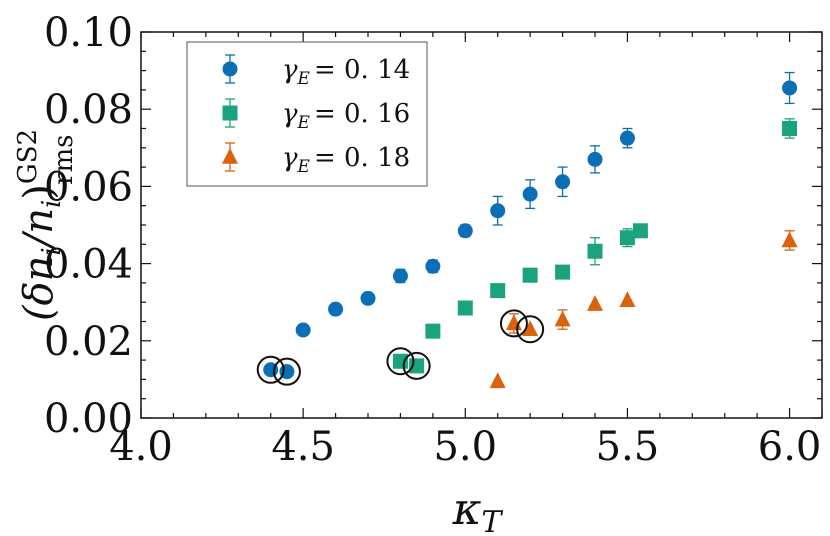  I want to click on y-axis-title-part: (δn, so click(39, 288).